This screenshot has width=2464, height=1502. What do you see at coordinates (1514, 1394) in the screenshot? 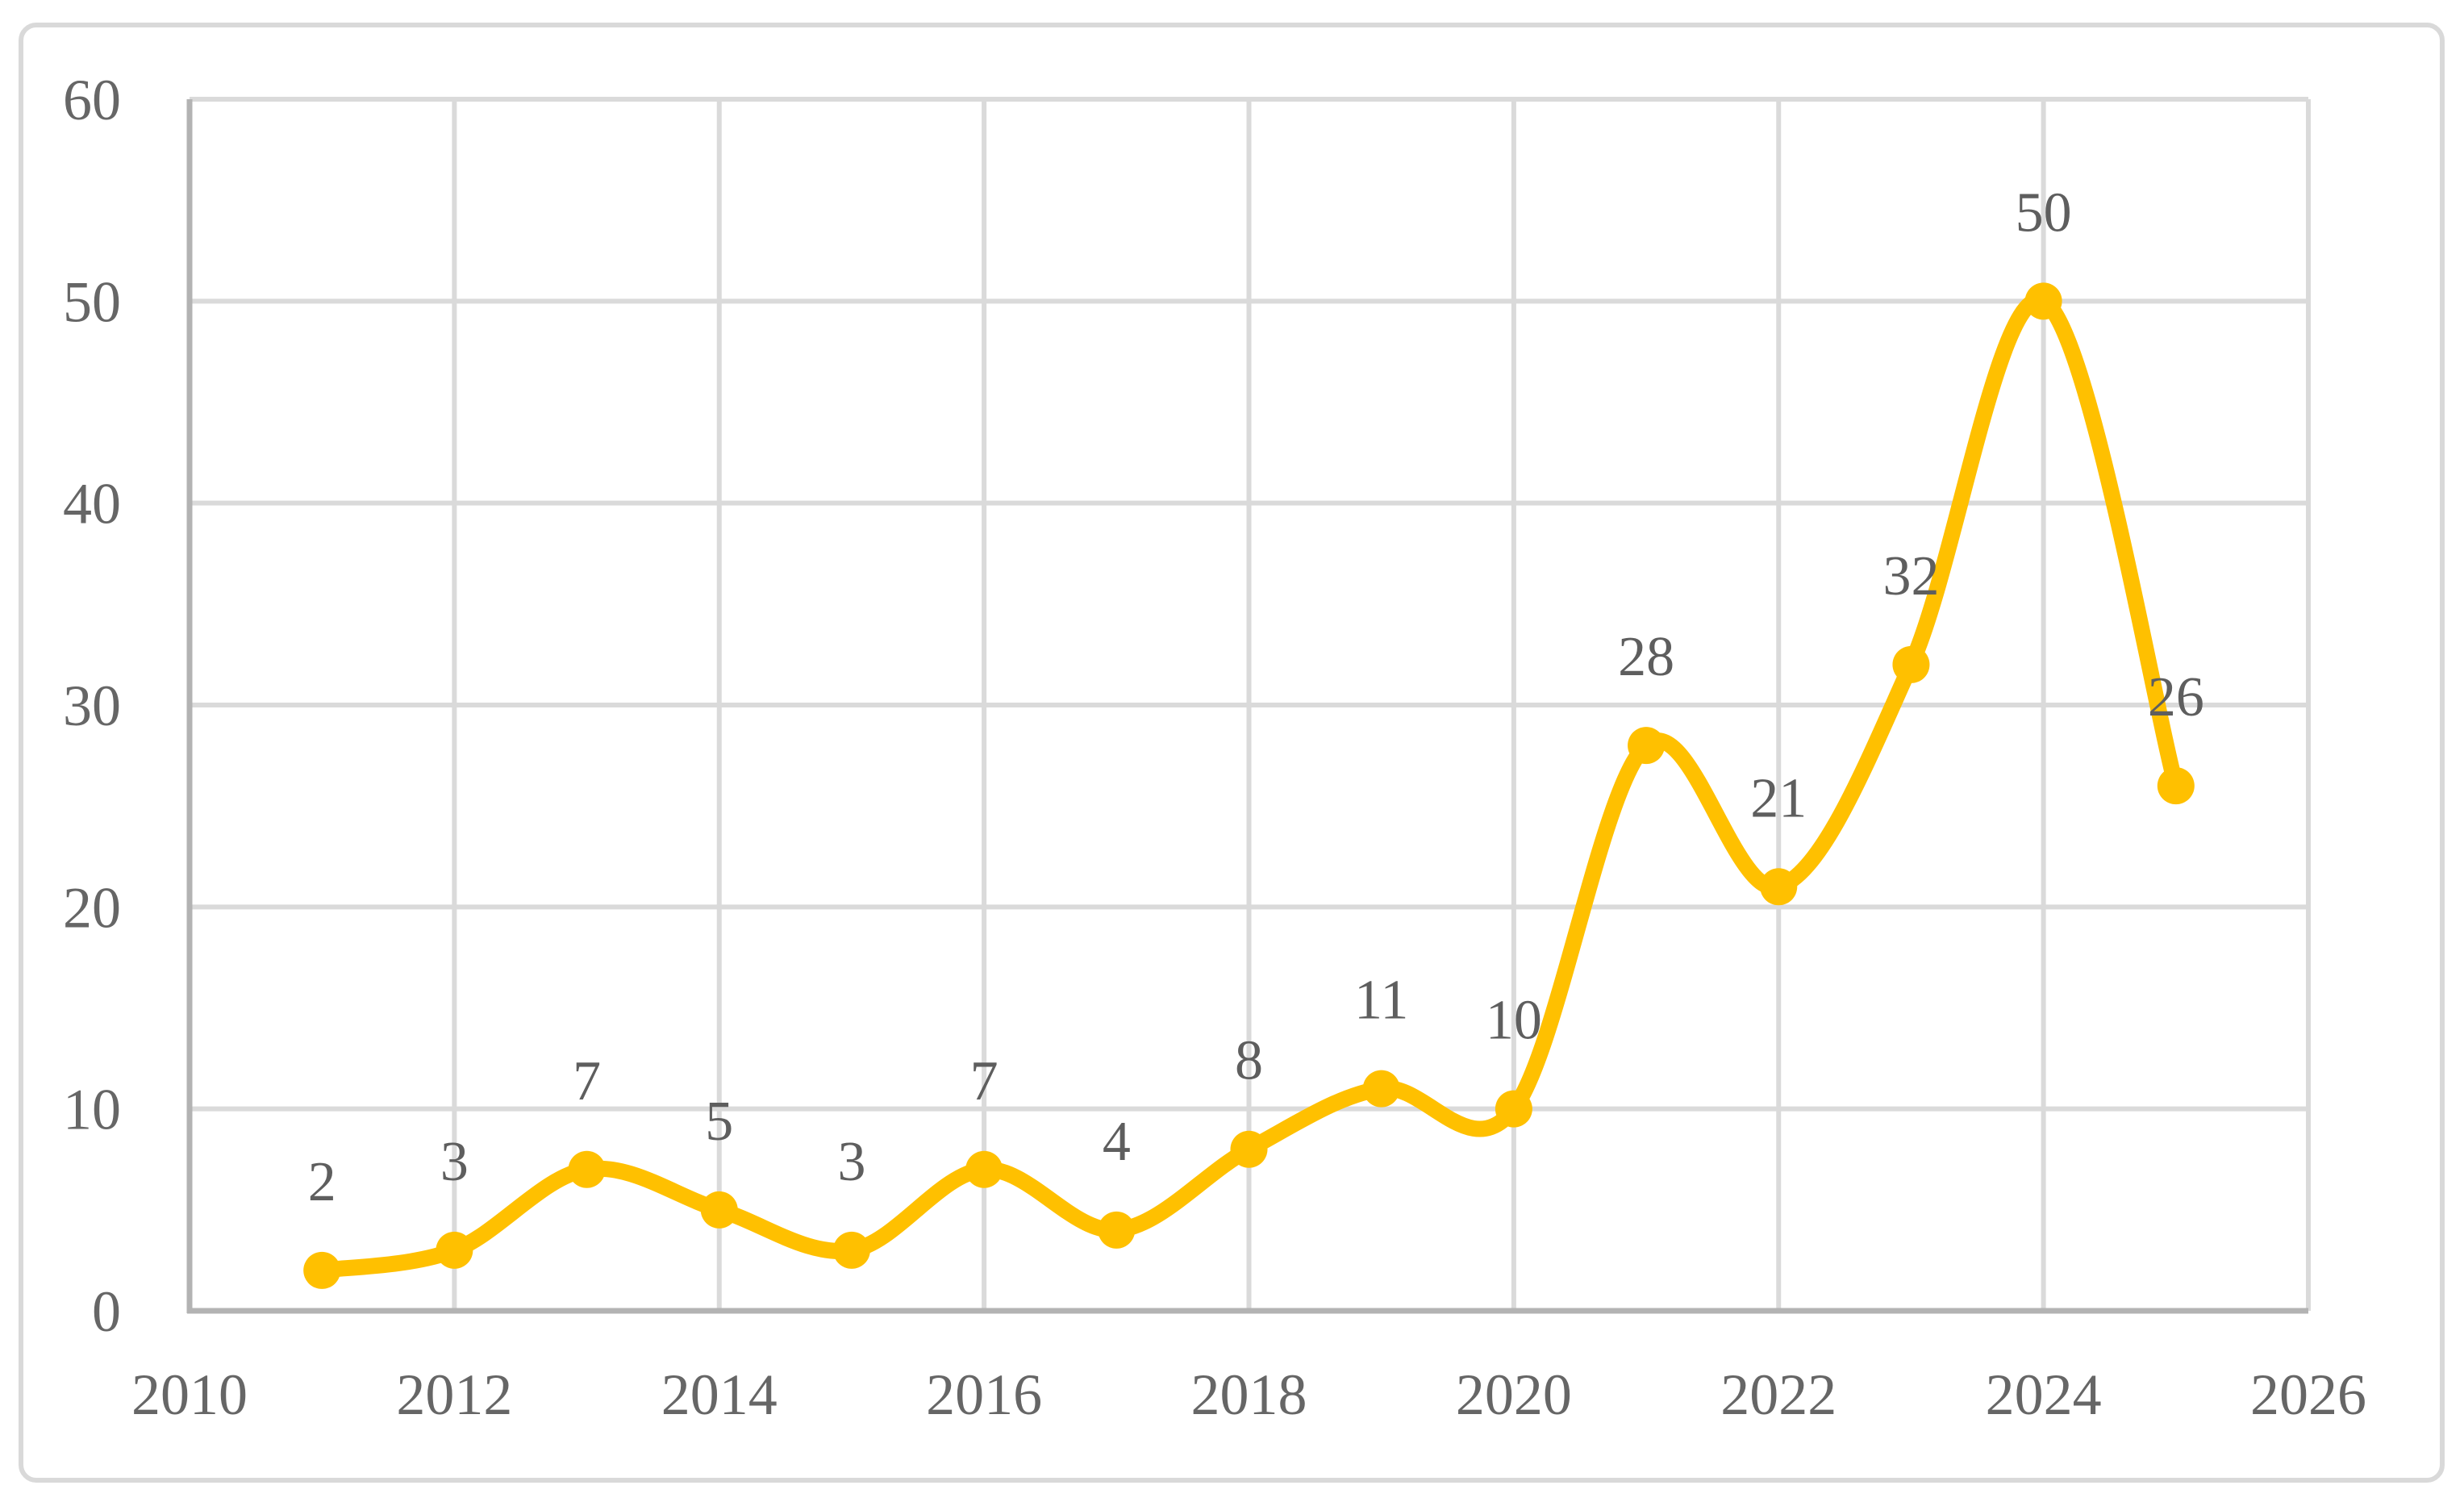
I see `x-tick-label: 2020` at bounding box center [1514, 1394].